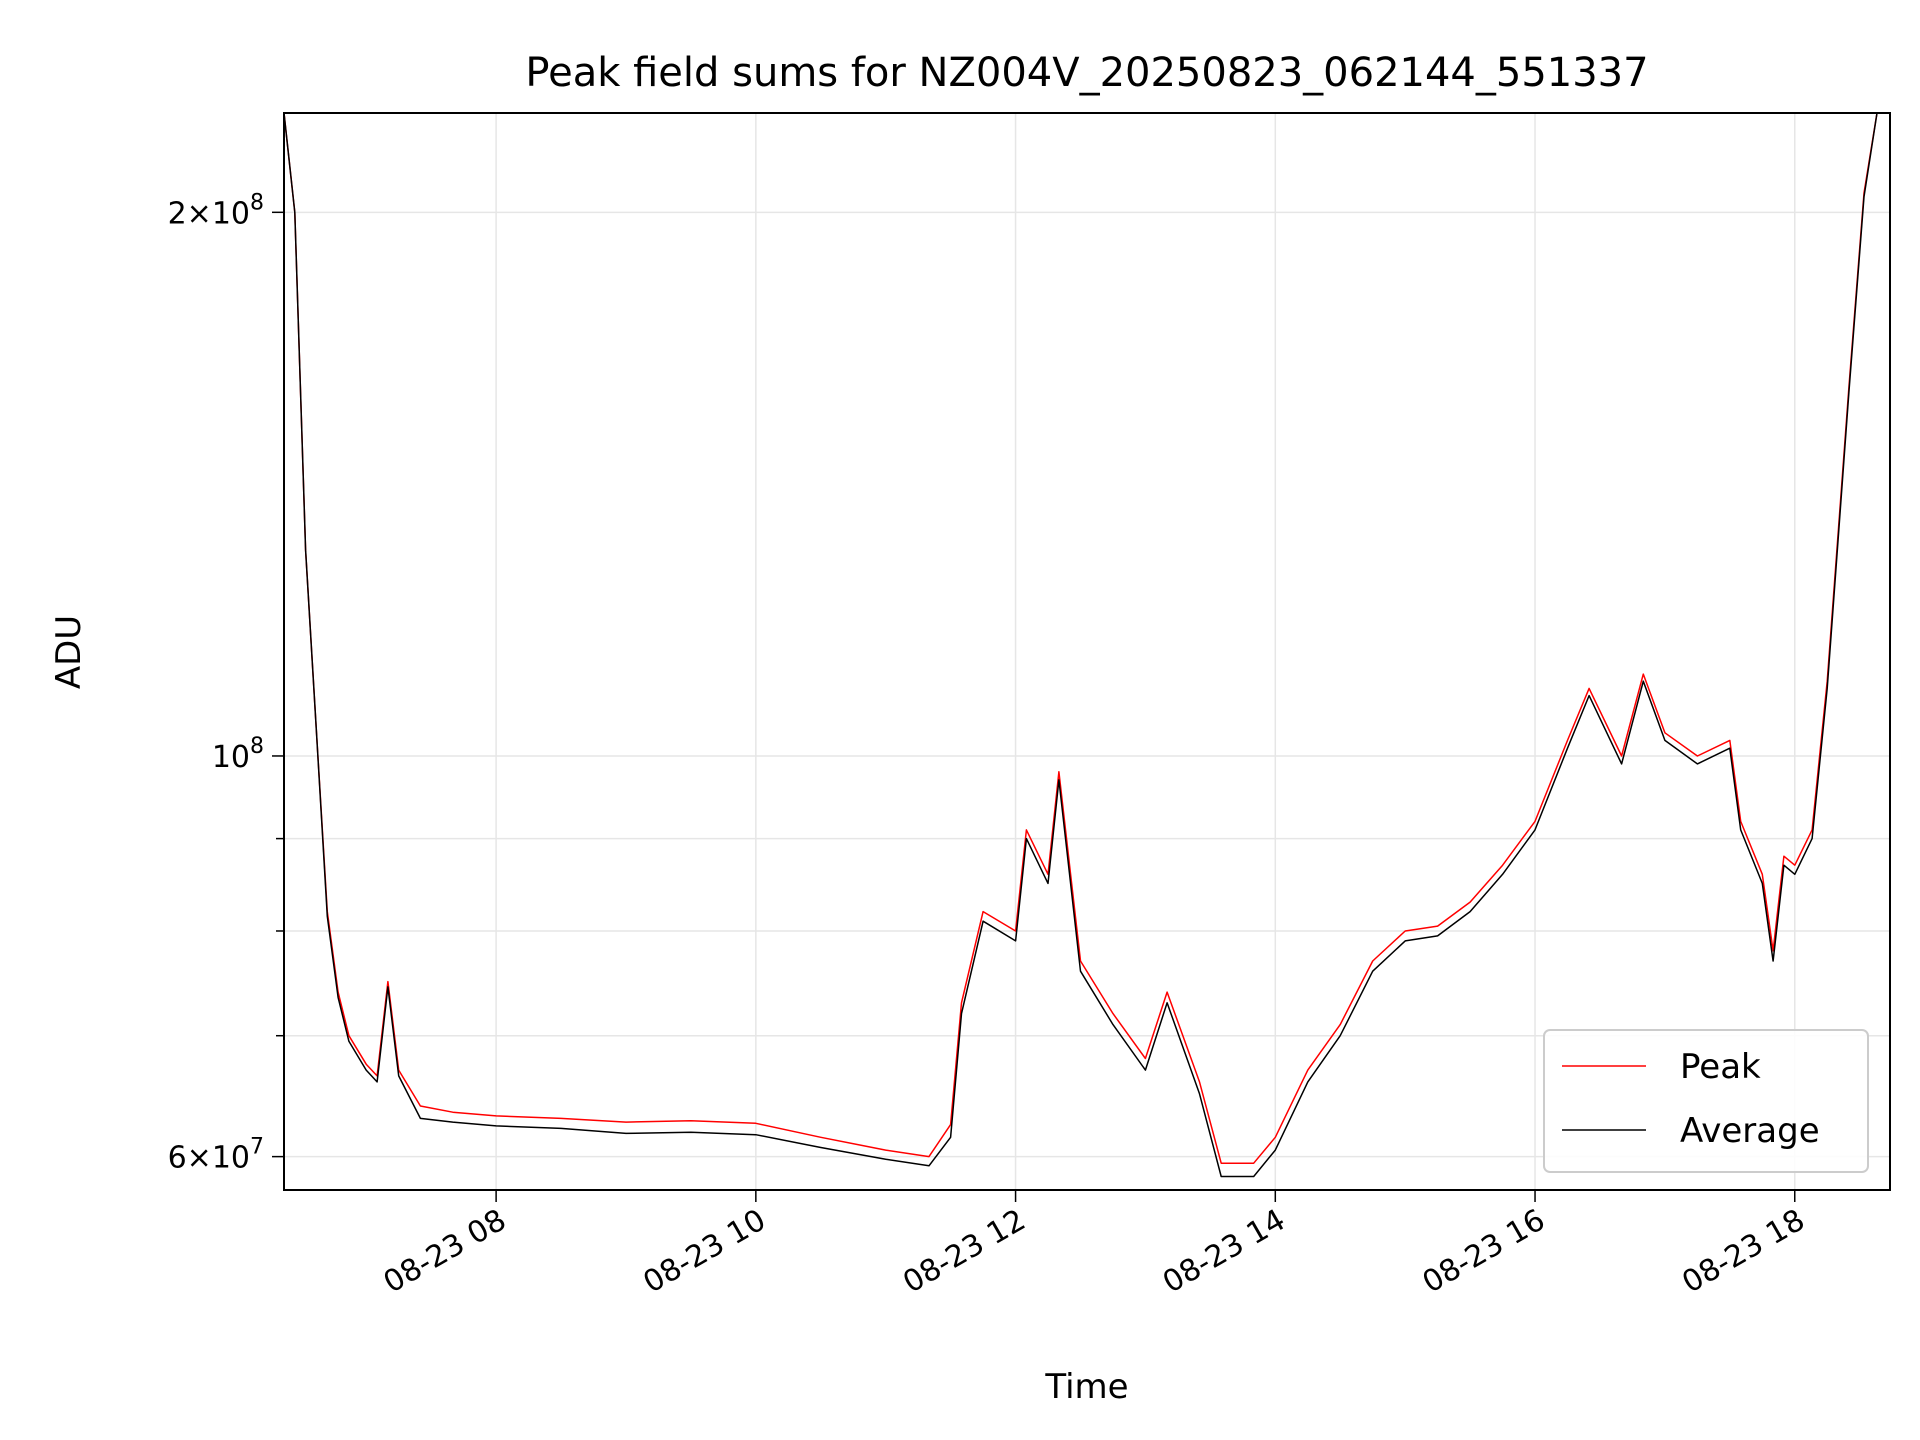 Image resolution: width=1920 pixels, height=1440 pixels. Describe the element at coordinates (69, 652) in the screenshot. I see `y-axis-label: ADU` at that location.